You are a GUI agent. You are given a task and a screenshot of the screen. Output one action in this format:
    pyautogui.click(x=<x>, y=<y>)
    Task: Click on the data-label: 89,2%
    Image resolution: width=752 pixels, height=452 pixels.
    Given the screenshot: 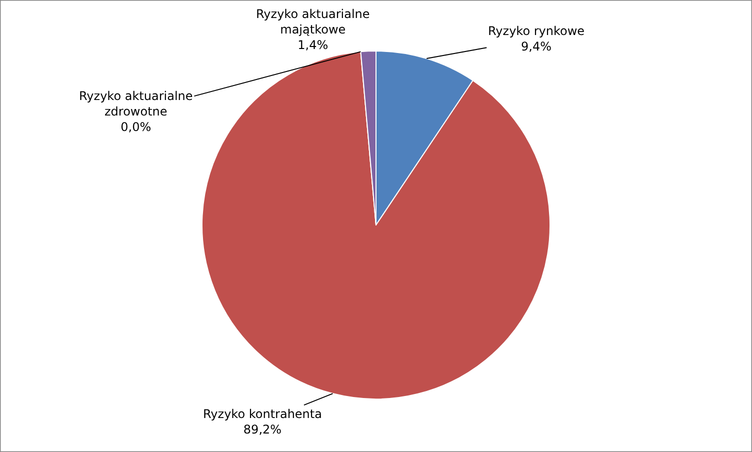 What is the action you would take?
    pyautogui.click(x=262, y=429)
    